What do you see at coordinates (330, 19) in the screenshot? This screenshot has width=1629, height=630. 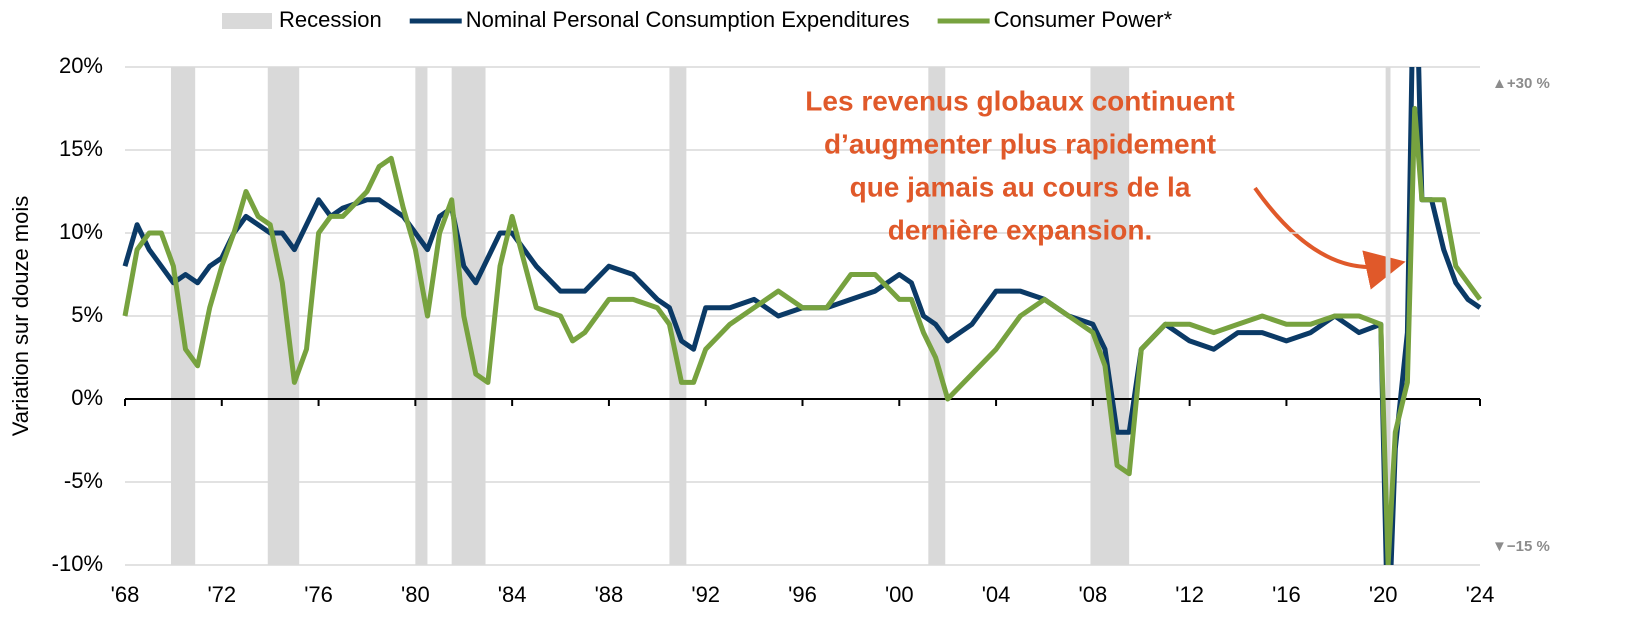 I see `legend-label: Recession` at bounding box center [330, 19].